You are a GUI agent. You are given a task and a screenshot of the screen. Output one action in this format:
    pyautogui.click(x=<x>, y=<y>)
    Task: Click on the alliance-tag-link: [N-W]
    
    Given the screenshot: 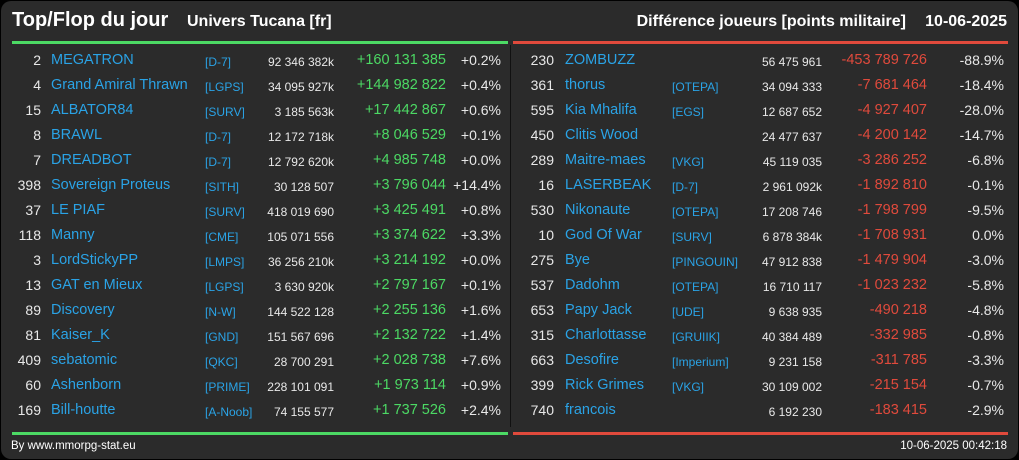 What is the action you would take?
    pyautogui.click(x=220, y=312)
    